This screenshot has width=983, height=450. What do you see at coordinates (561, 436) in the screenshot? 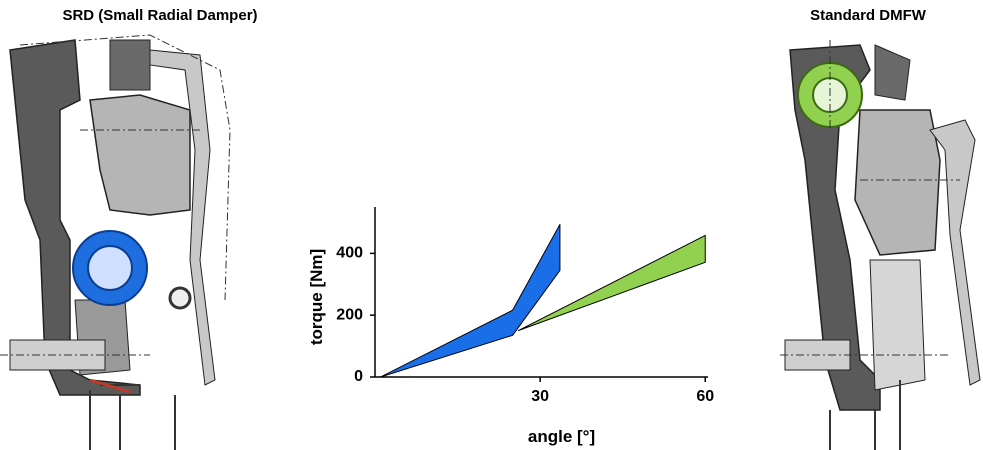
I see `x-axis-label: angle [°]` at bounding box center [561, 436].